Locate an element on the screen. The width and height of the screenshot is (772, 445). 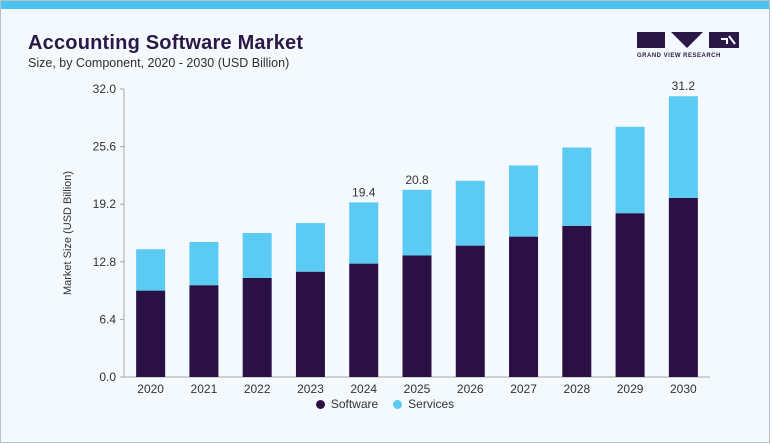
legend-item-software: Software is located at coordinates (347, 404).